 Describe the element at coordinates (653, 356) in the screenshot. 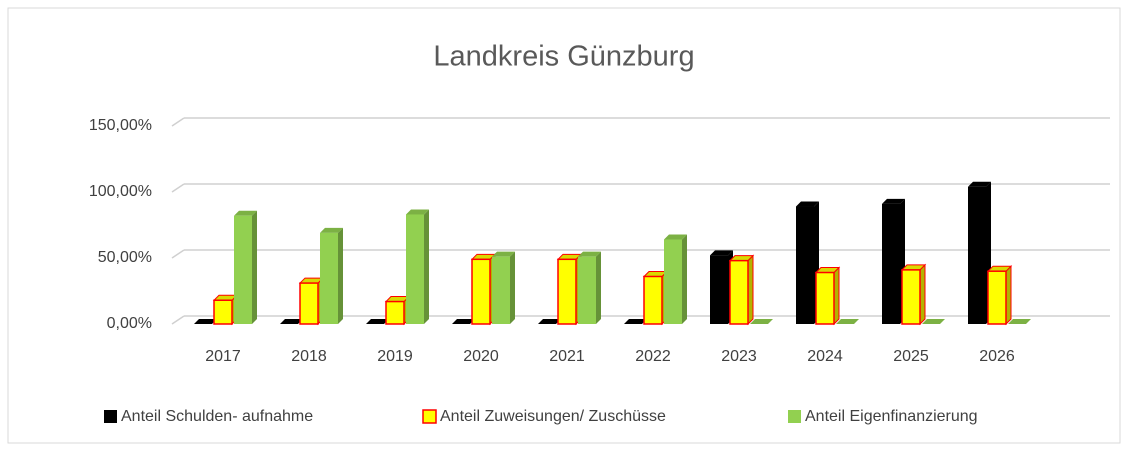

I see `x-tick-label: 2022` at that location.